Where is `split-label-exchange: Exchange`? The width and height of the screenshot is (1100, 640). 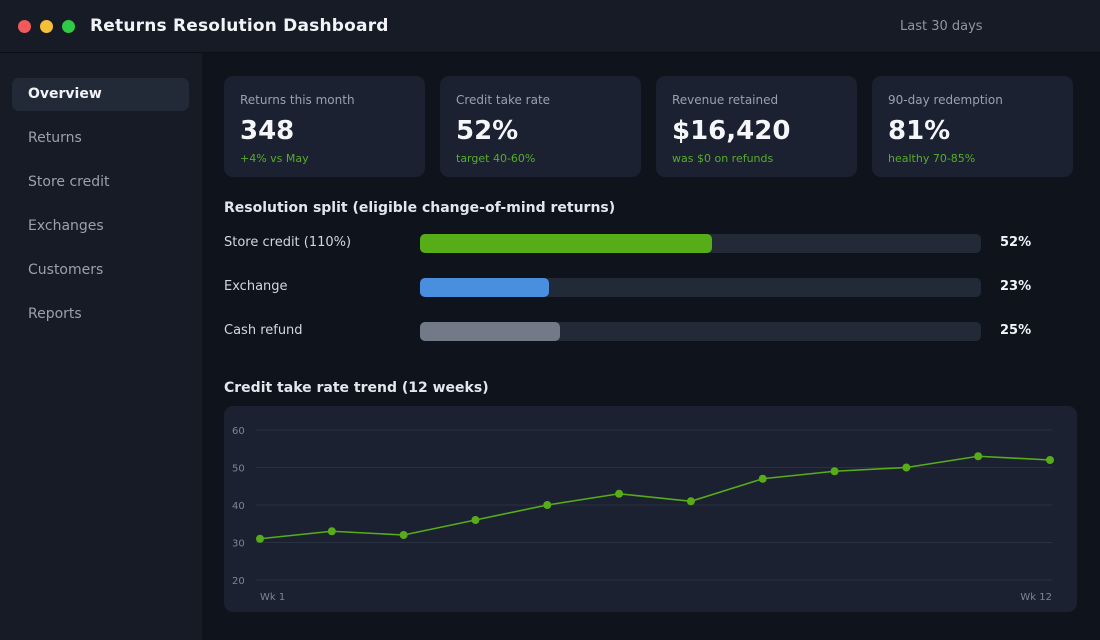 split-label-exchange: Exchange is located at coordinates (256, 286).